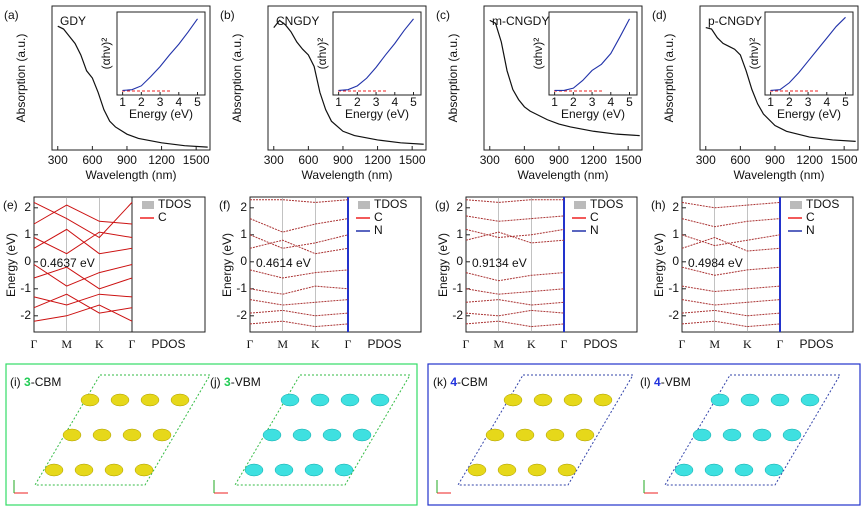 The height and width of the screenshot is (514, 865). Describe the element at coordinates (35, 382) in the screenshot. I see `structure-label: (i) 3-CBM` at that location.